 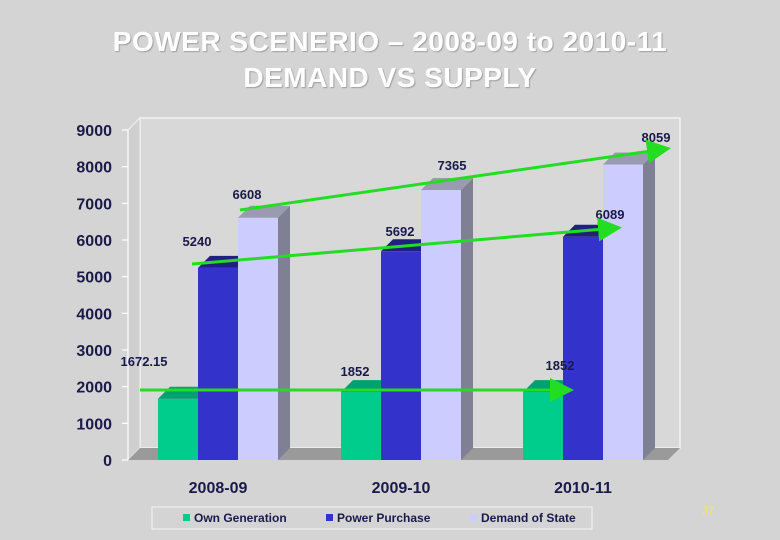 I want to click on x-tick-label-2010-11: 2010-11, so click(x=583, y=488).